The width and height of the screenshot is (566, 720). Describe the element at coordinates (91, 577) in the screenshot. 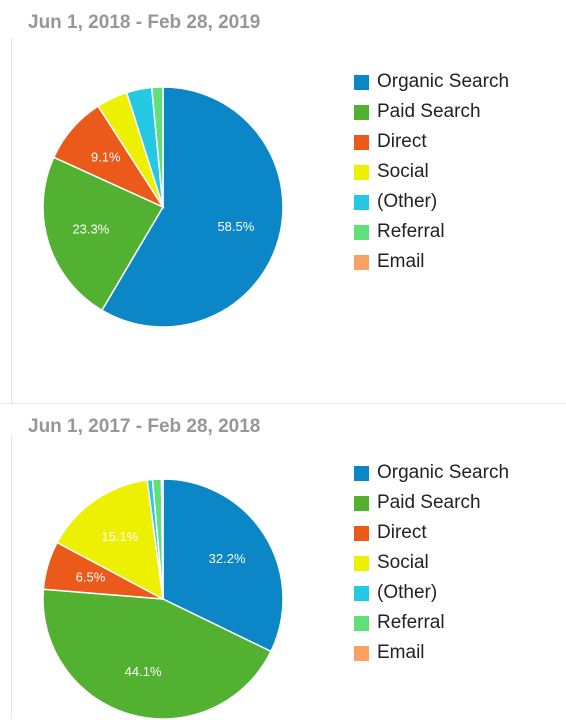

I see `slice-percent-label: 6.5%` at that location.